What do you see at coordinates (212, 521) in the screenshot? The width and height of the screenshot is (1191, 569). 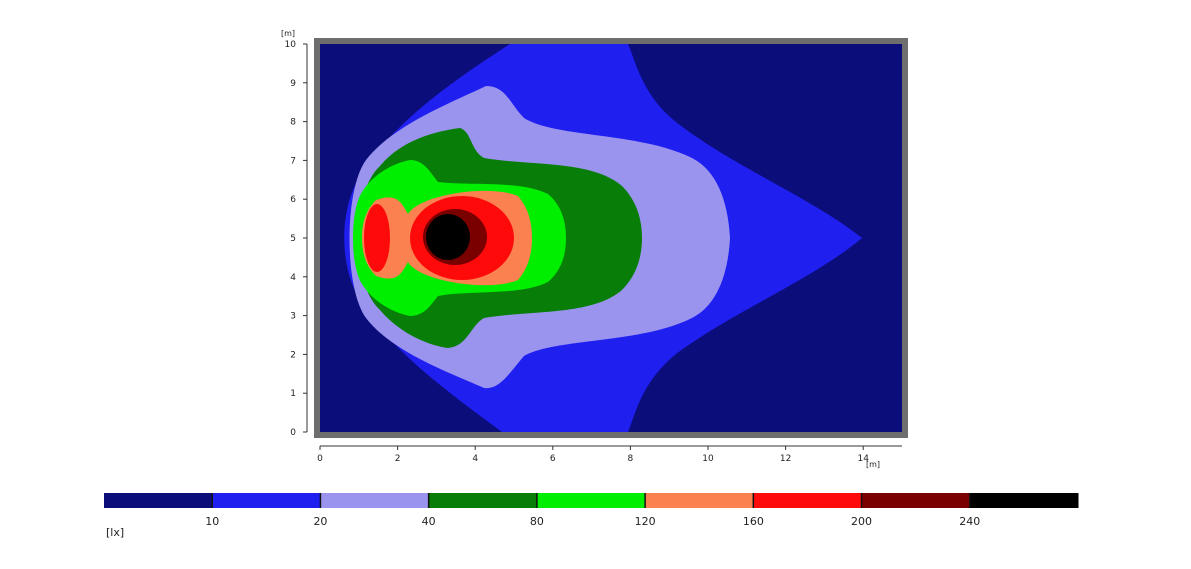 I see `legend-threshold-label: 10` at bounding box center [212, 521].